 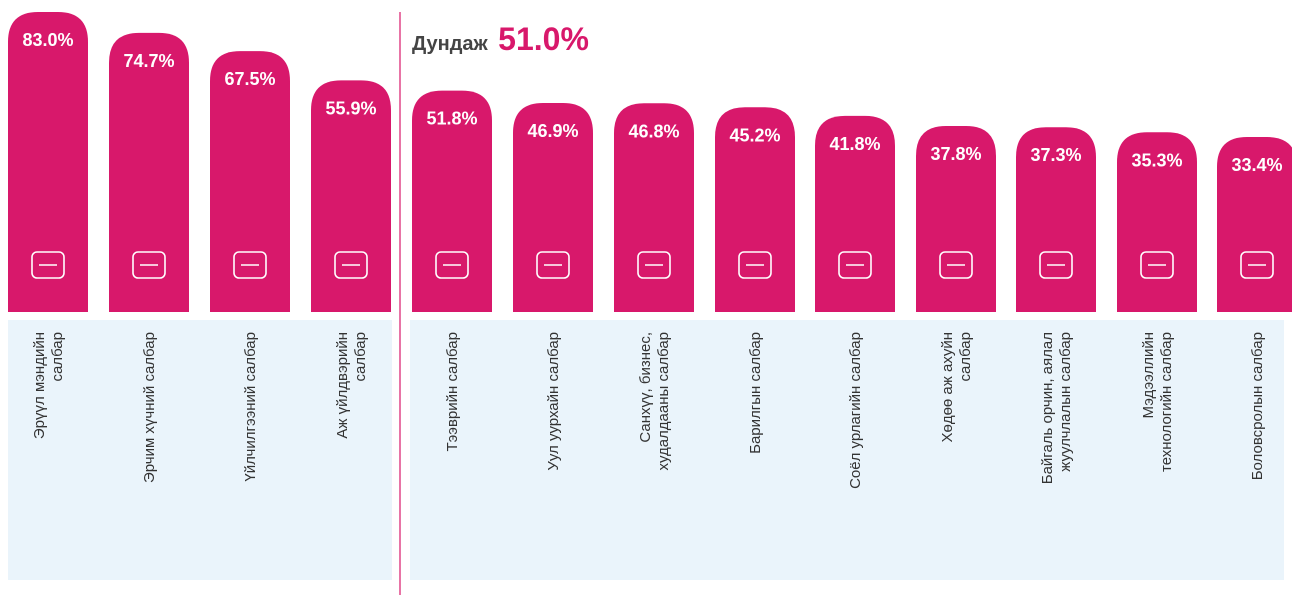 I want to click on category-label: Барилгын салбар, so click(x=755, y=393).